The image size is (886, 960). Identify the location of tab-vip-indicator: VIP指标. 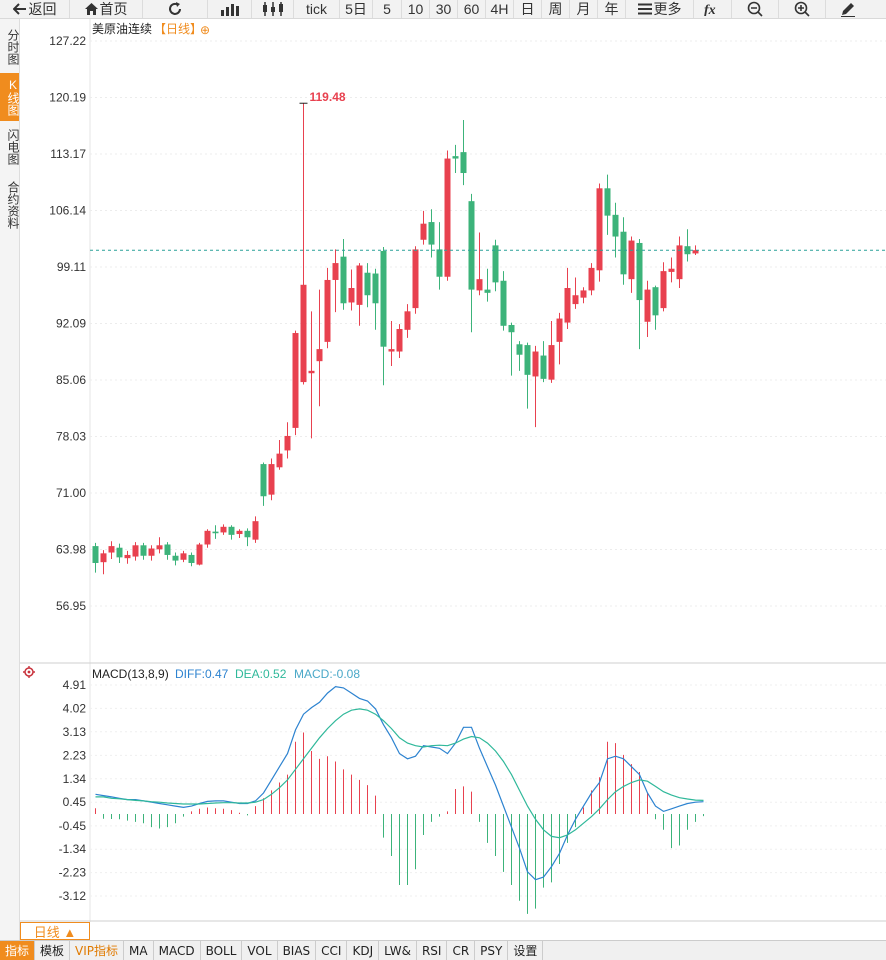
(97, 950).